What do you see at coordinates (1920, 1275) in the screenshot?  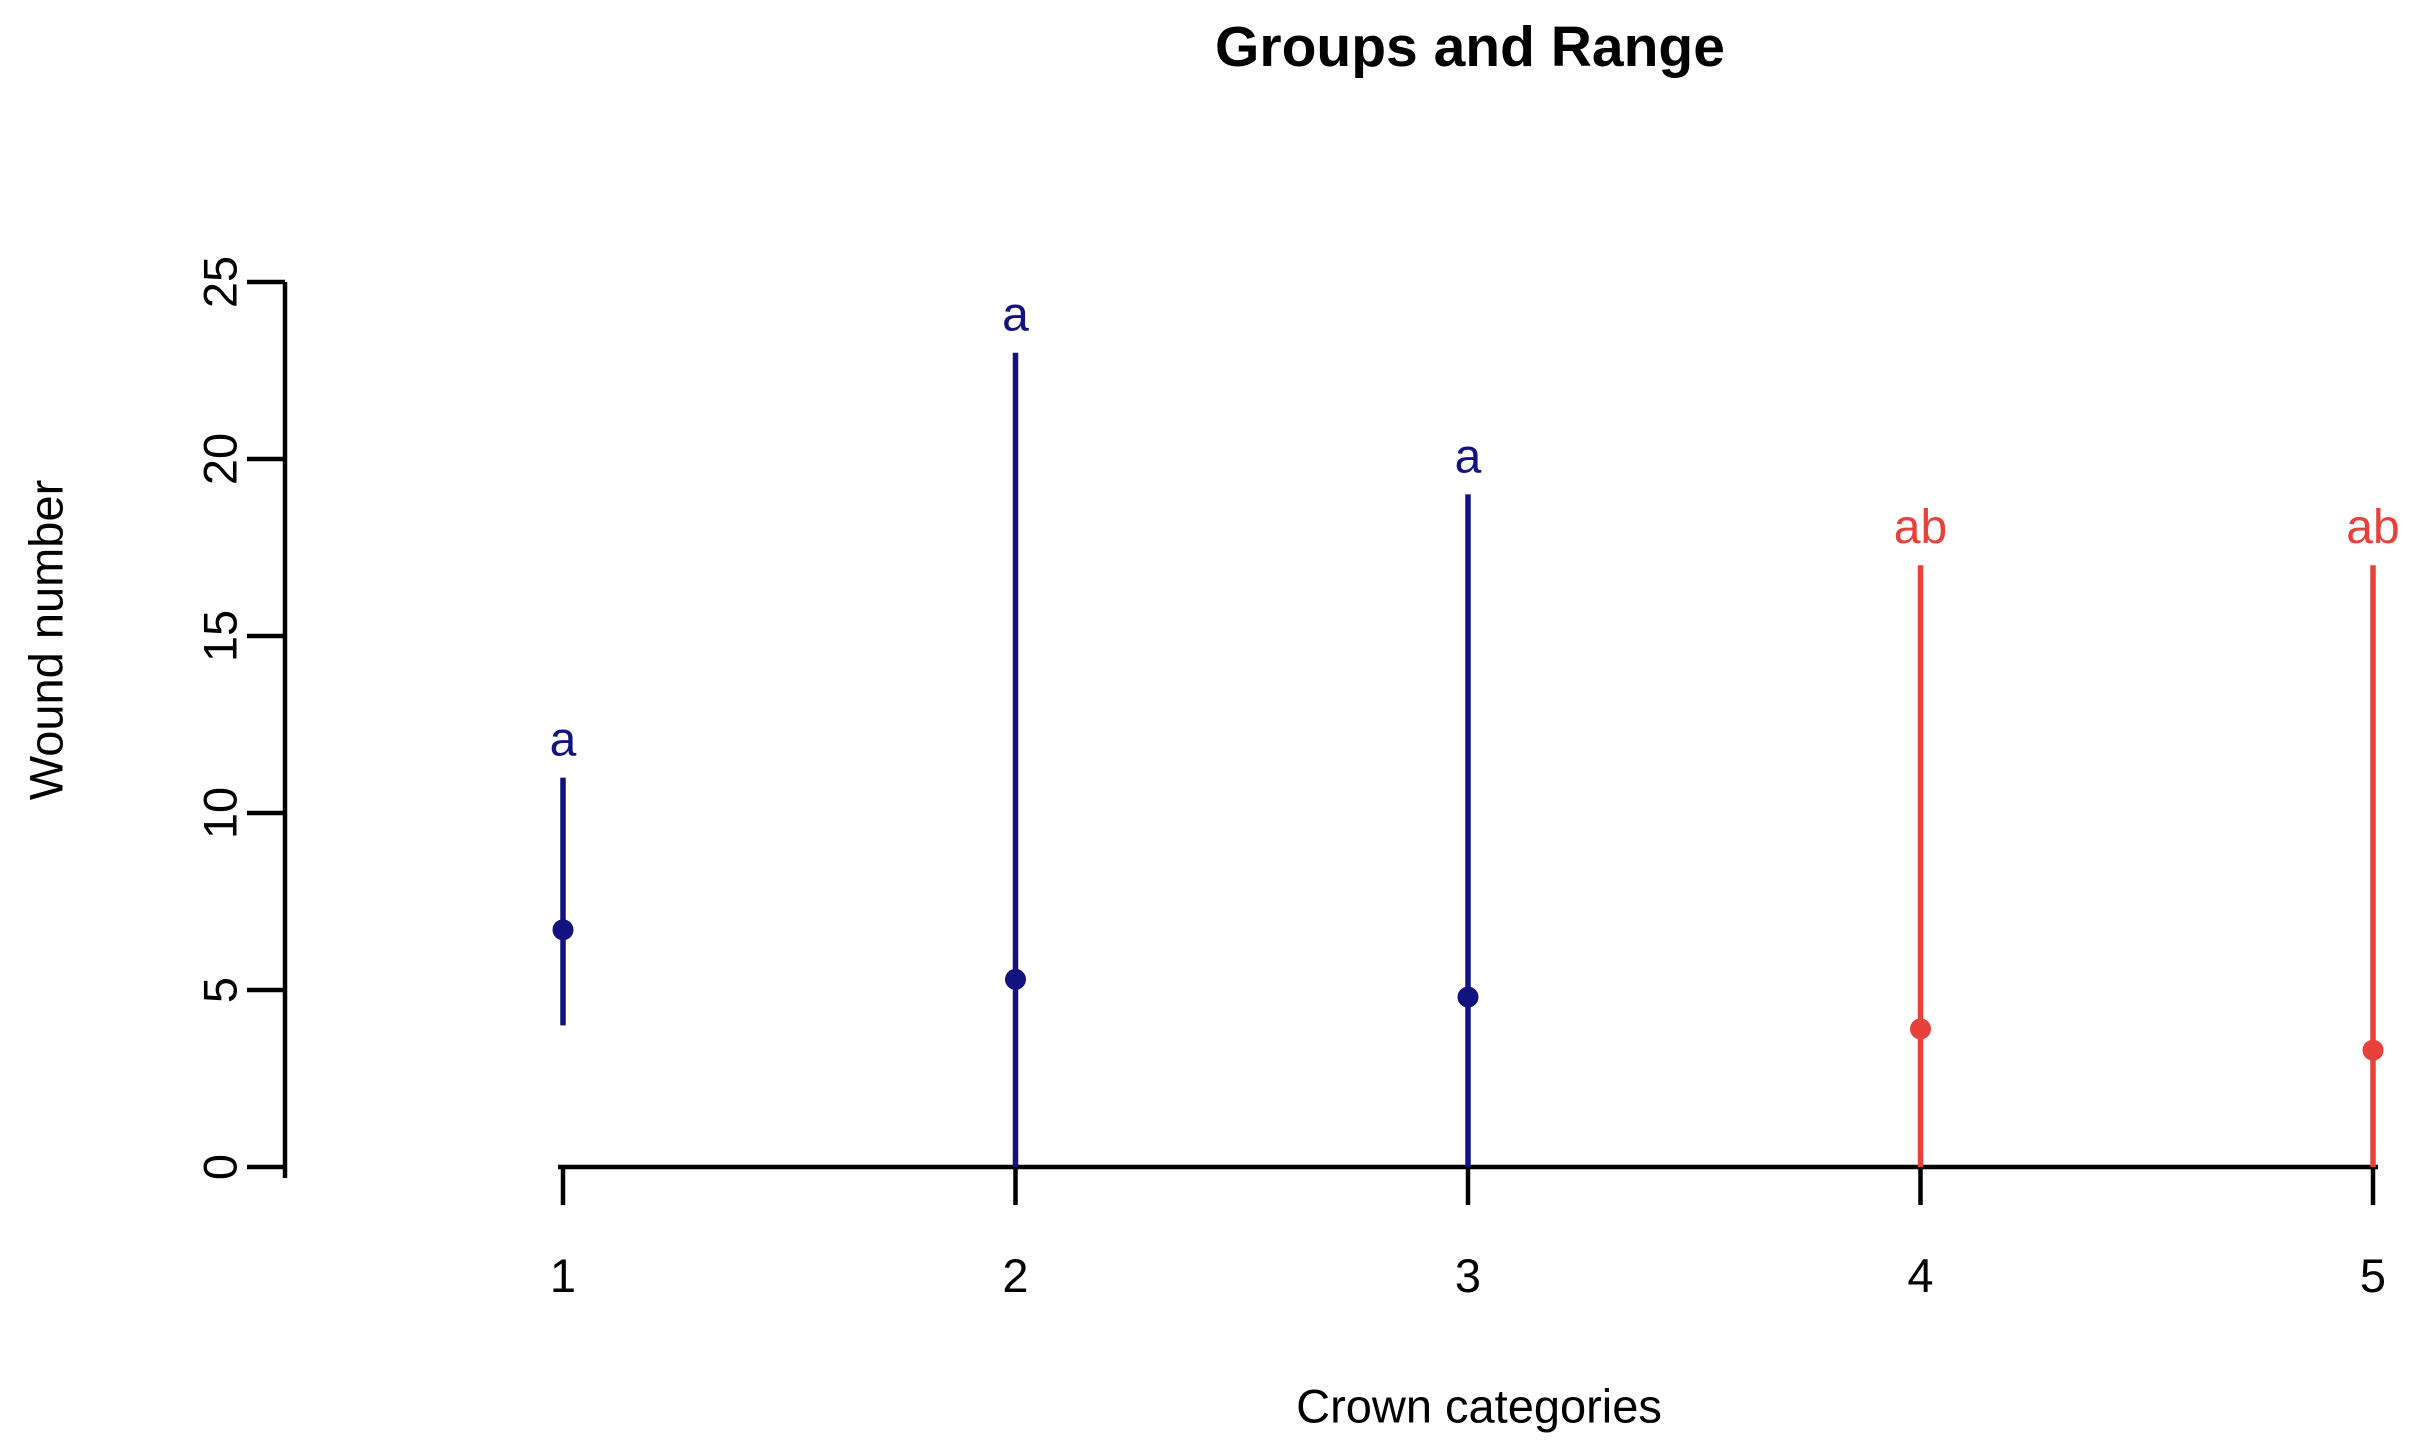 I see `x-tick-label: 4` at bounding box center [1920, 1275].